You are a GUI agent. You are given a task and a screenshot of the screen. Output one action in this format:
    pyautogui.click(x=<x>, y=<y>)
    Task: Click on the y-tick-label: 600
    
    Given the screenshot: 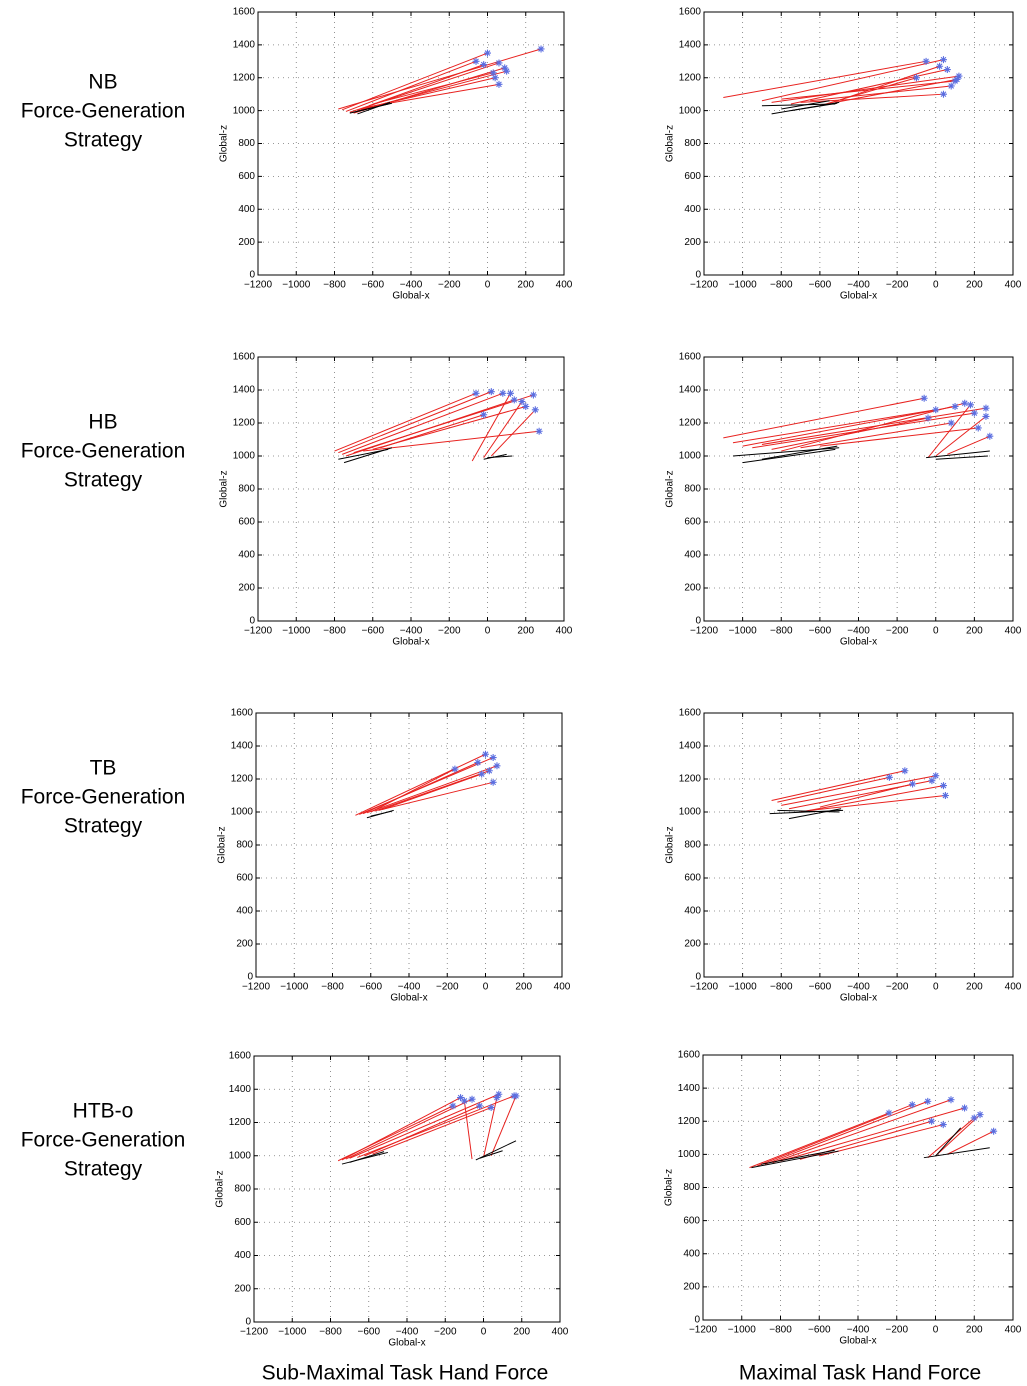 What is the action you would take?
    pyautogui.click(x=692, y=878)
    